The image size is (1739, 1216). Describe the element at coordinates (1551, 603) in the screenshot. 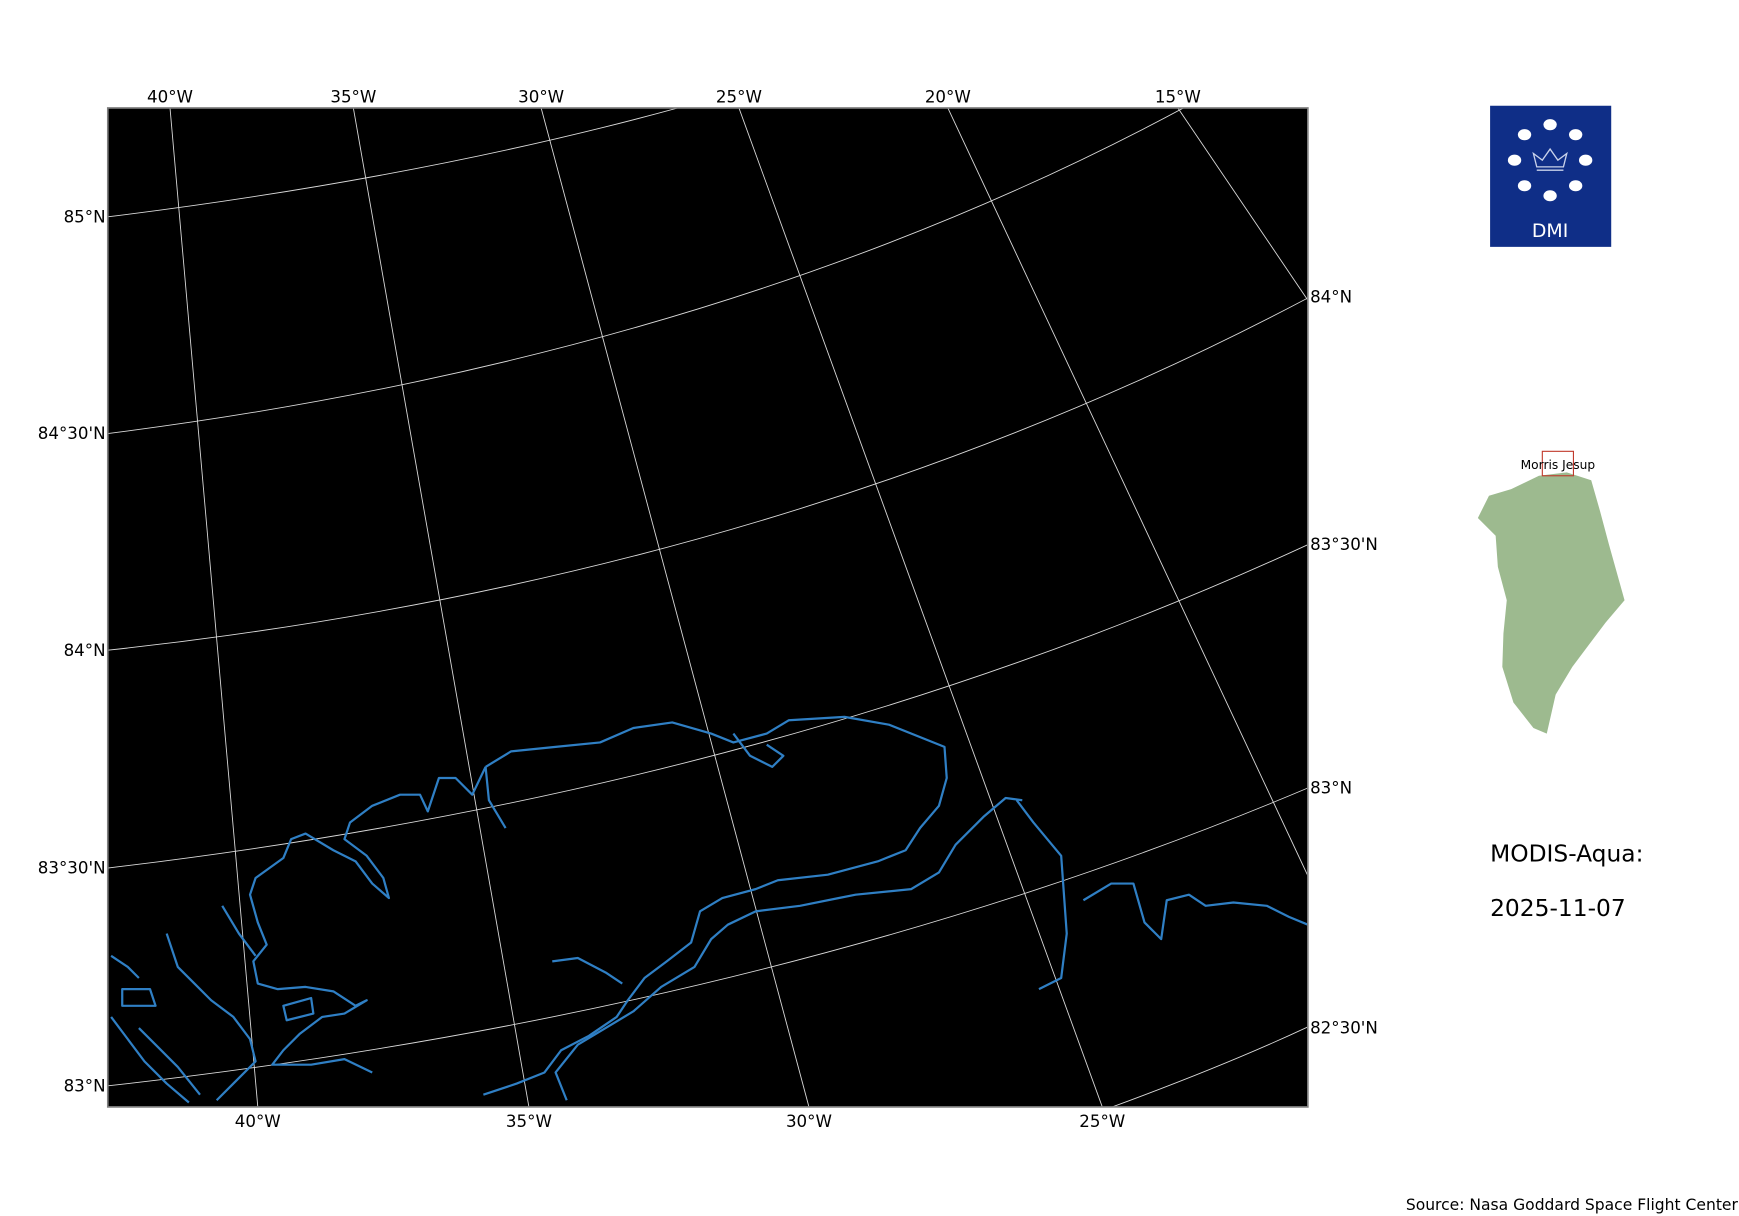

I see `greenland-shape` at that location.